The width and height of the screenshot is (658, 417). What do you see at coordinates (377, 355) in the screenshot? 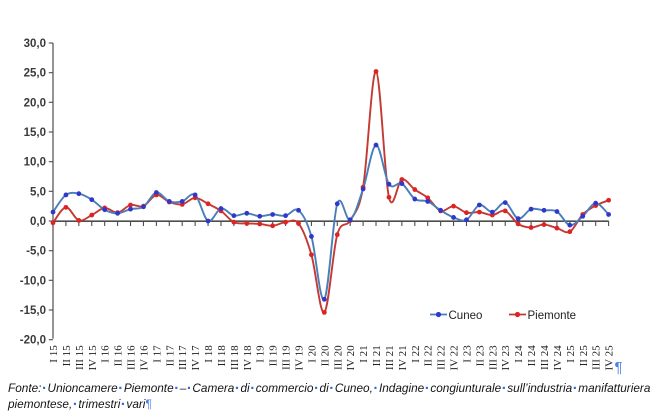
I see `svg-text: II 21` at bounding box center [377, 355].